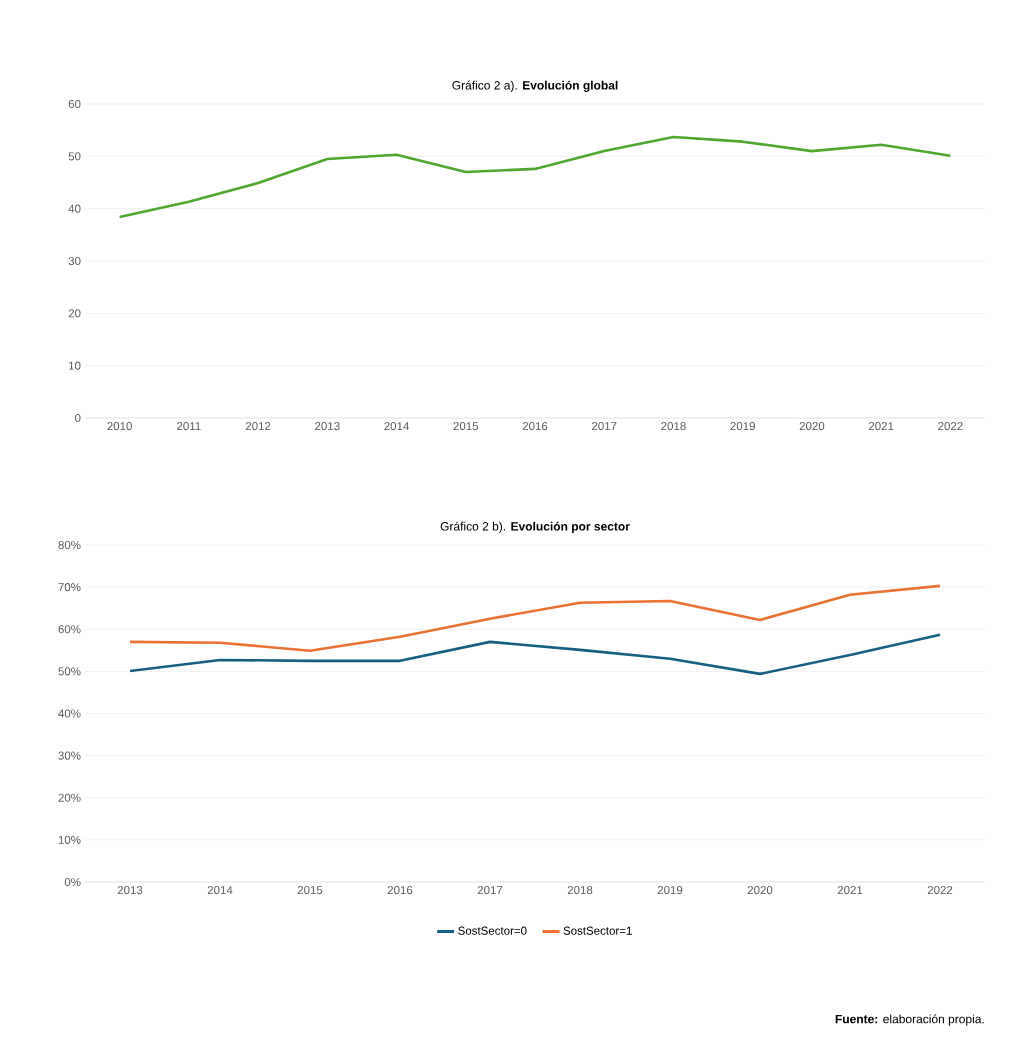 The image size is (1028, 1063). I want to click on y-tick-label: 50, so click(74, 156).